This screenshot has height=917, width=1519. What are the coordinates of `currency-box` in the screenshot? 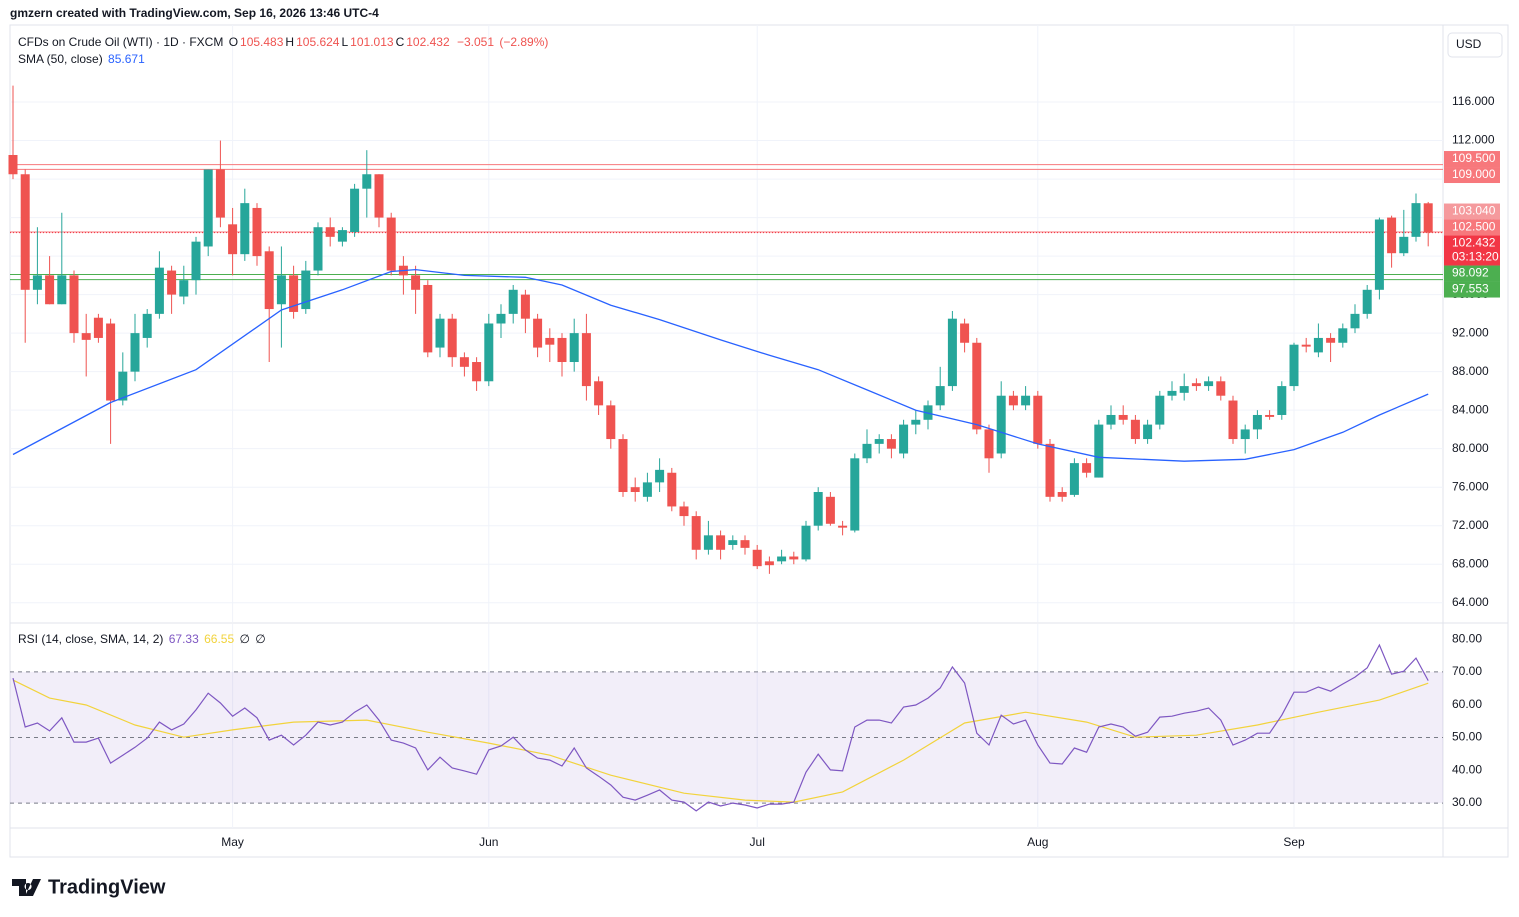 It's located at (1475, 45).